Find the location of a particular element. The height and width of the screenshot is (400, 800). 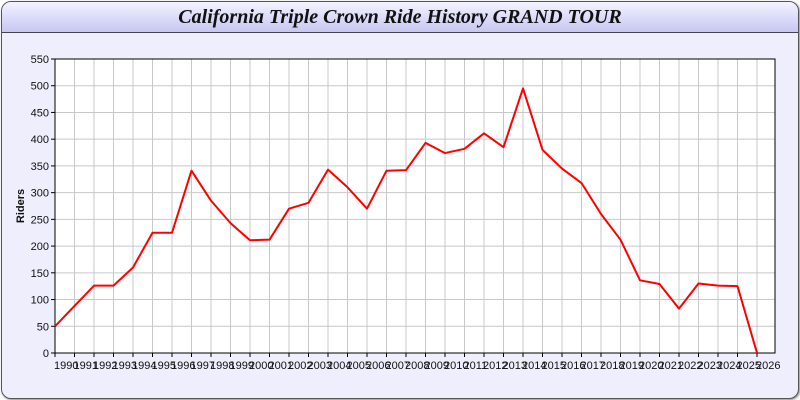

x-tick-label: 1999 is located at coordinates (242, 366).